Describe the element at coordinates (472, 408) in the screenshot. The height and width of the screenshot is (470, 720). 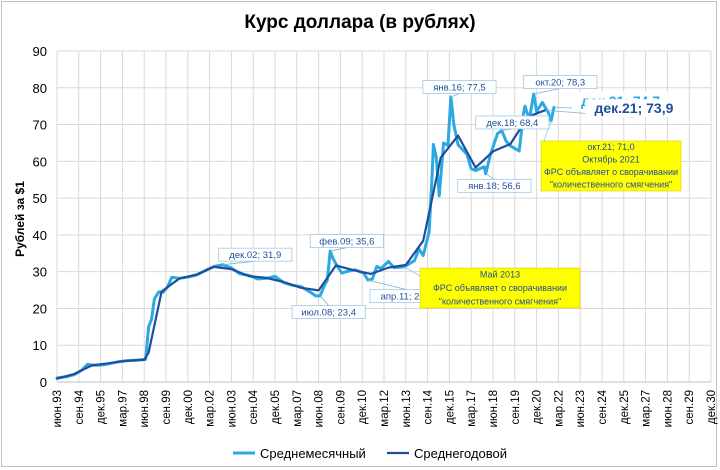
I see `x-tick-label: мар.17` at that location.